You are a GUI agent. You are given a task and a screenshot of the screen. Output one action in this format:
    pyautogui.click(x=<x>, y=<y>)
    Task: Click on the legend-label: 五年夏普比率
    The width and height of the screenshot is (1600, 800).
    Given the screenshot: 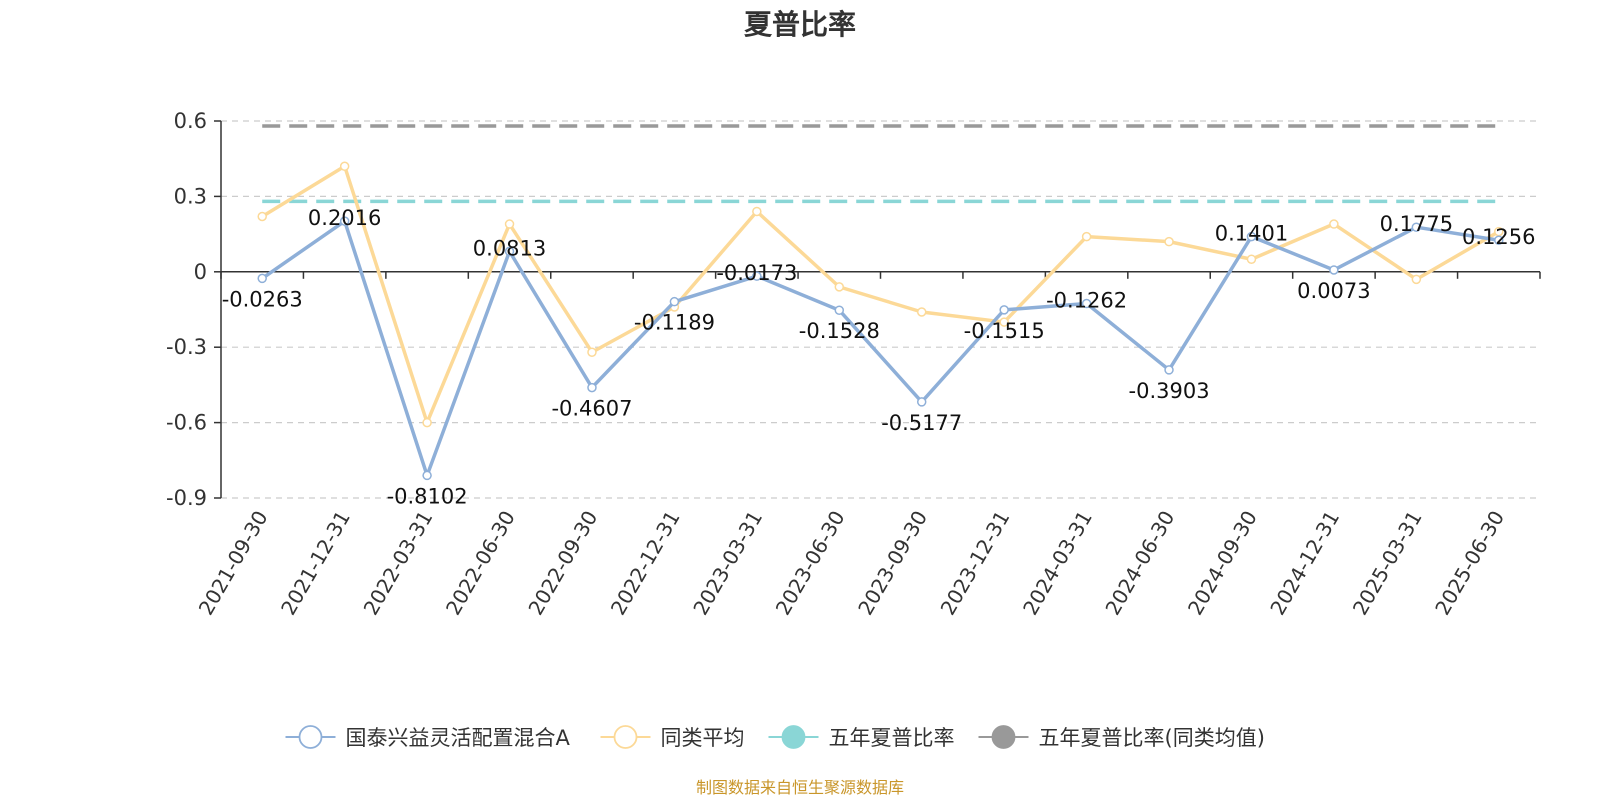 What is the action you would take?
    pyautogui.click(x=892, y=738)
    